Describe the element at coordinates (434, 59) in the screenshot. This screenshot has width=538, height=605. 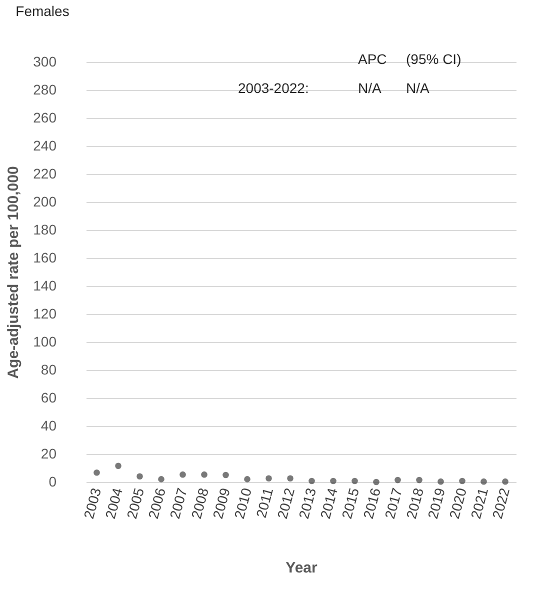
I see `annotation: (95% CI)` at that location.